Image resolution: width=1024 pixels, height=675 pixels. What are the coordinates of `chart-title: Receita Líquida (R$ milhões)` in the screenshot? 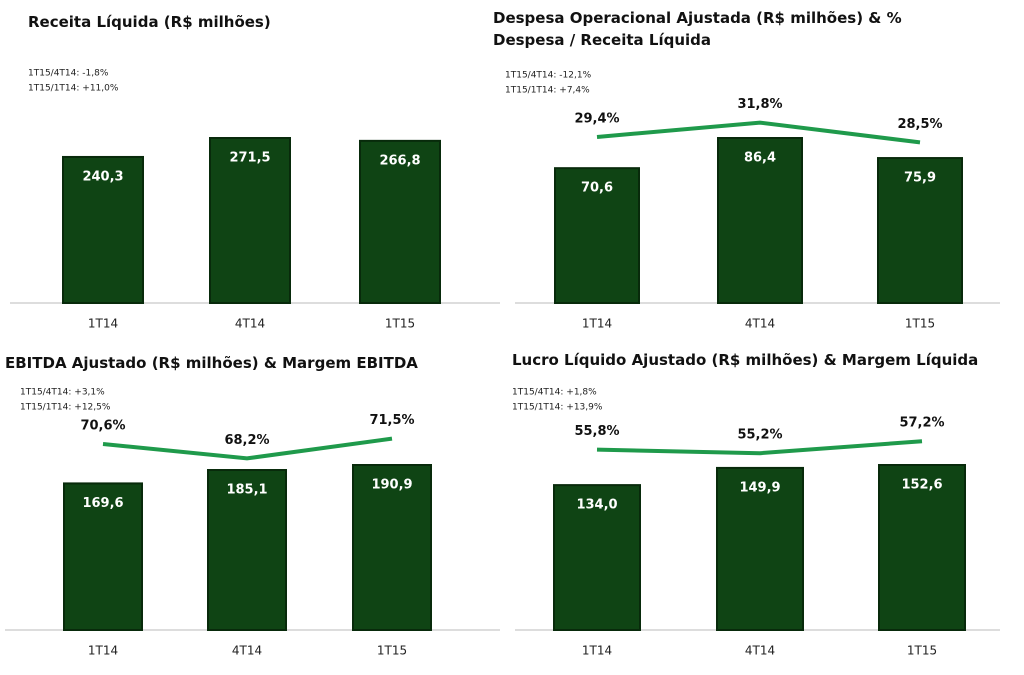 It's located at (149, 22).